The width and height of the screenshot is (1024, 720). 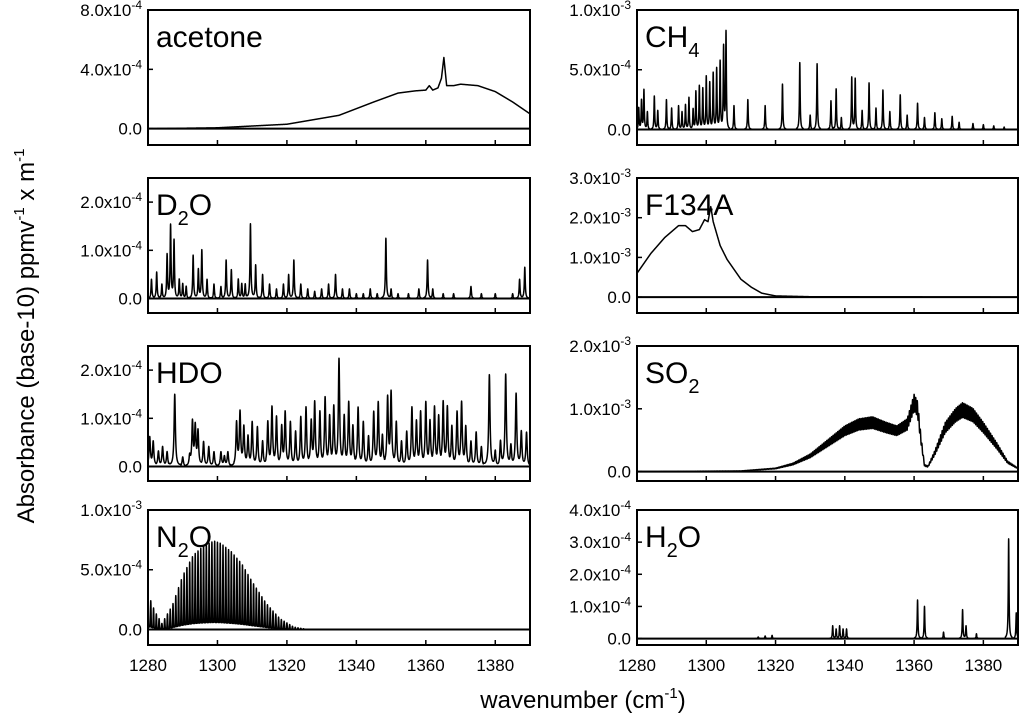 I want to click on panel-8: 0.0 1.0x10⁻⁴ 2.0x10⁻⁴ 3.0x10⁻⁴ 4.0x10⁻⁴ H2O, so click(x=794, y=573).